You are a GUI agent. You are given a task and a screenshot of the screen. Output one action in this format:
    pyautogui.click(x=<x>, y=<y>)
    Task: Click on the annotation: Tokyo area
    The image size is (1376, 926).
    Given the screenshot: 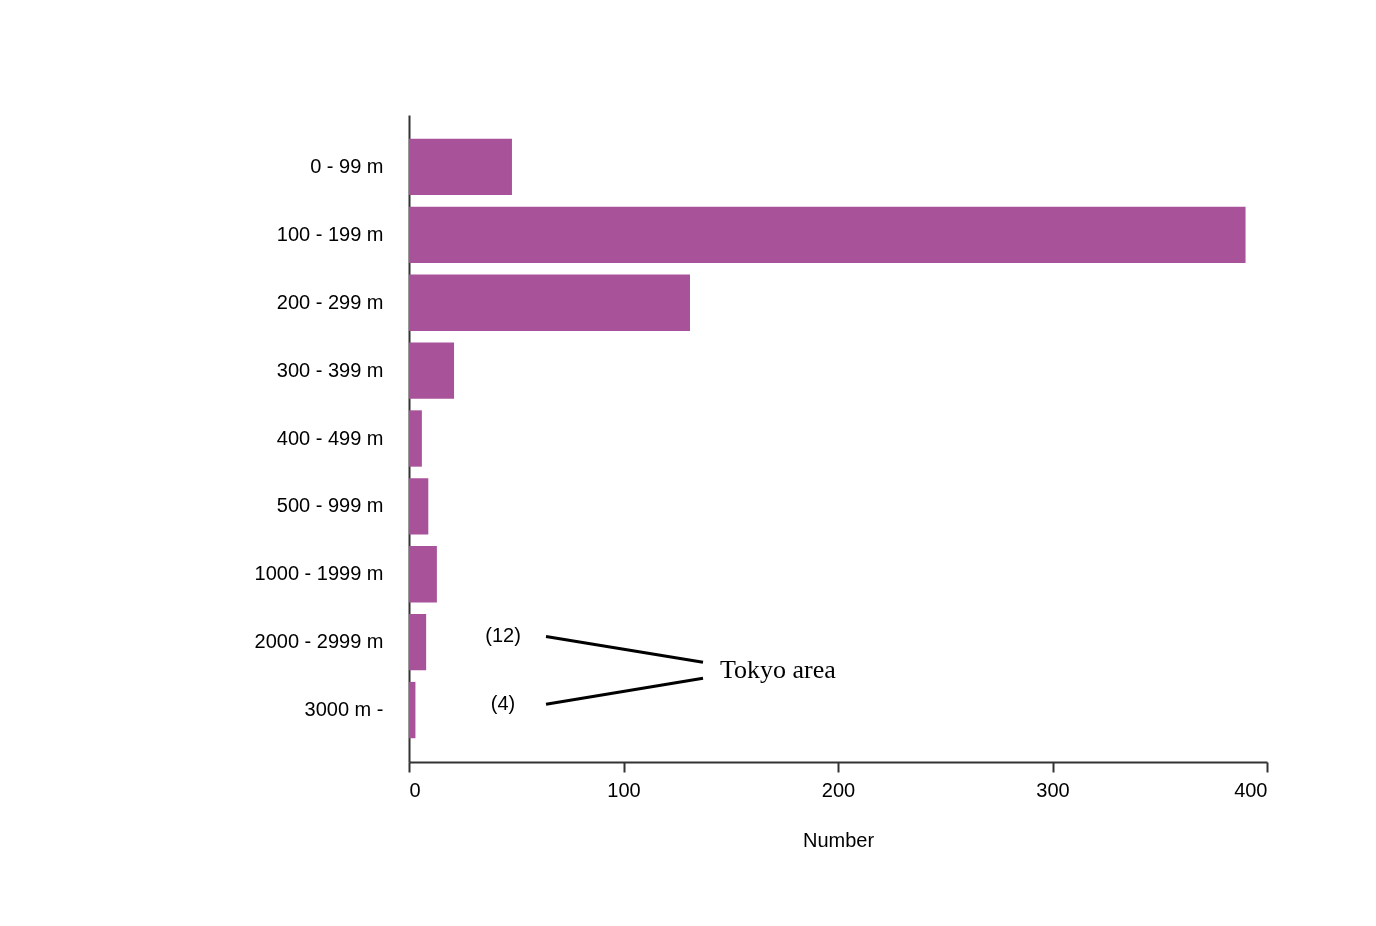 What is the action you would take?
    pyautogui.click(x=778, y=670)
    